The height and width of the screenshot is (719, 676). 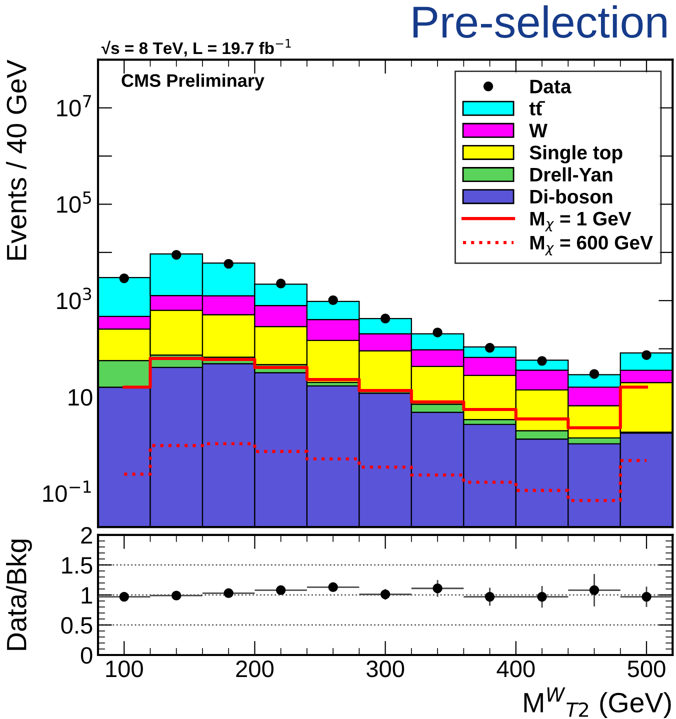 What do you see at coordinates (77, 565) in the screenshot?
I see `y-tick-label: 1.5` at bounding box center [77, 565].